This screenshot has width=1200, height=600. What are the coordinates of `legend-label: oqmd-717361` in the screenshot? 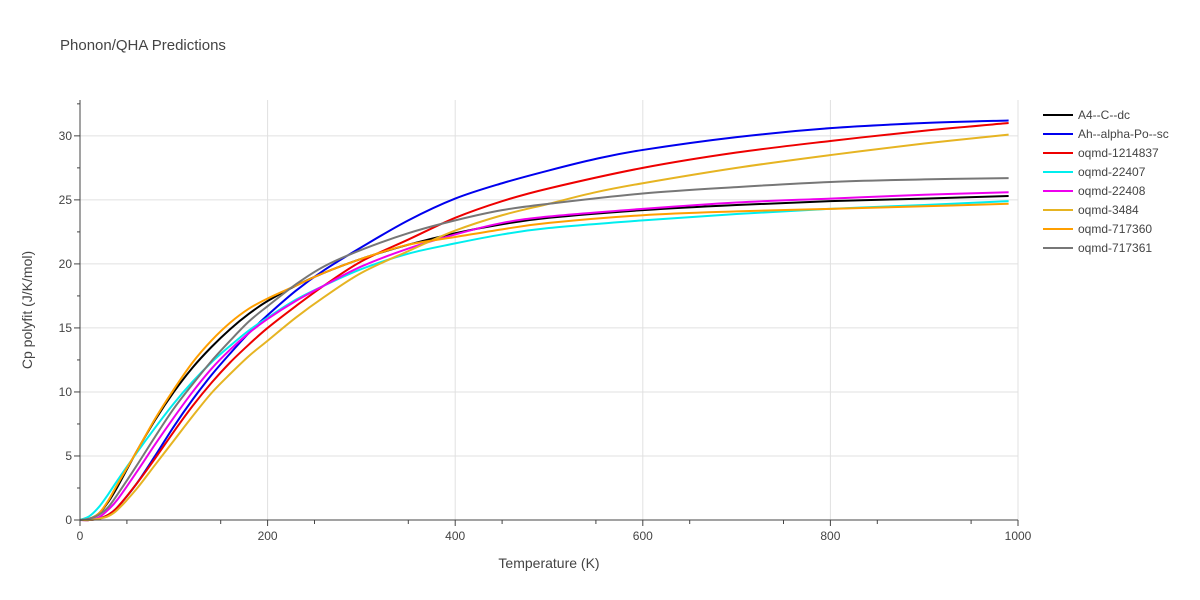 It's located at (1115, 248).